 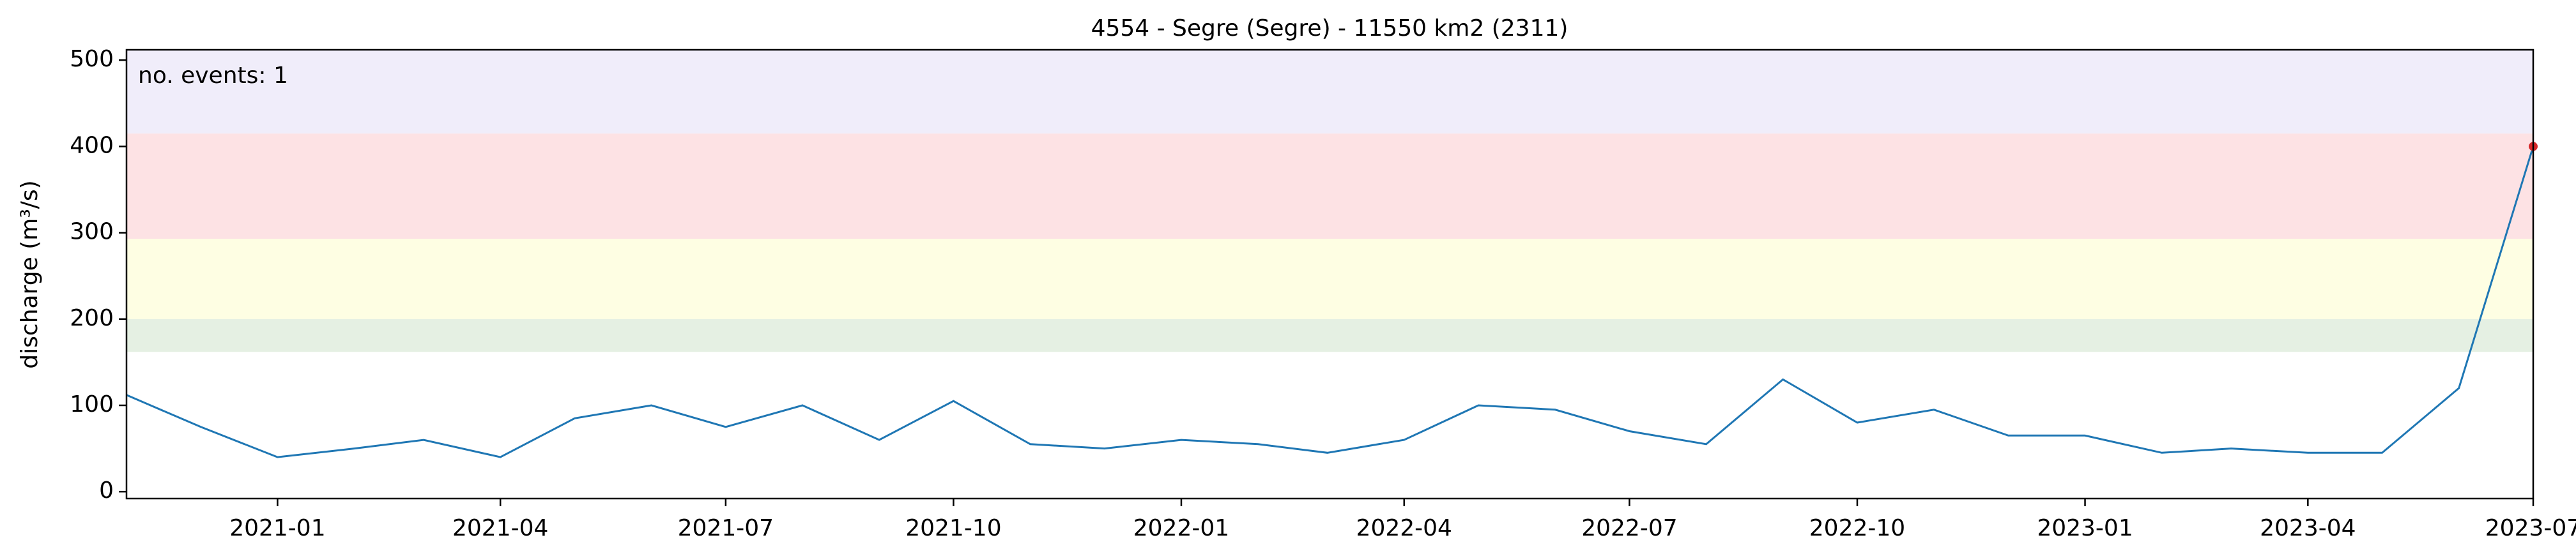 What do you see at coordinates (92, 59) in the screenshot?
I see `y-tick-label: 500` at bounding box center [92, 59].